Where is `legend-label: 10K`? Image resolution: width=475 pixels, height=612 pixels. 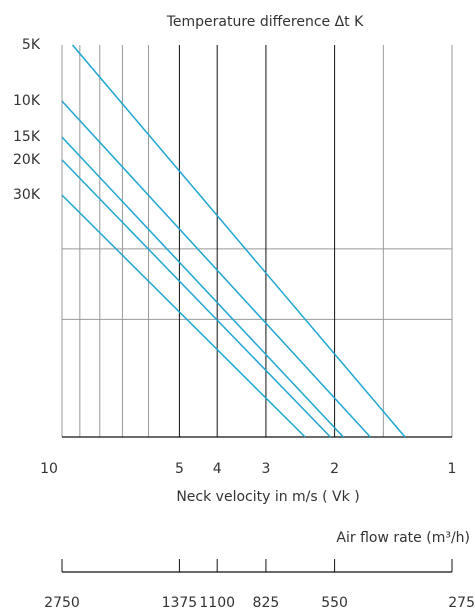
legend-label: 10K is located at coordinates (27, 101).